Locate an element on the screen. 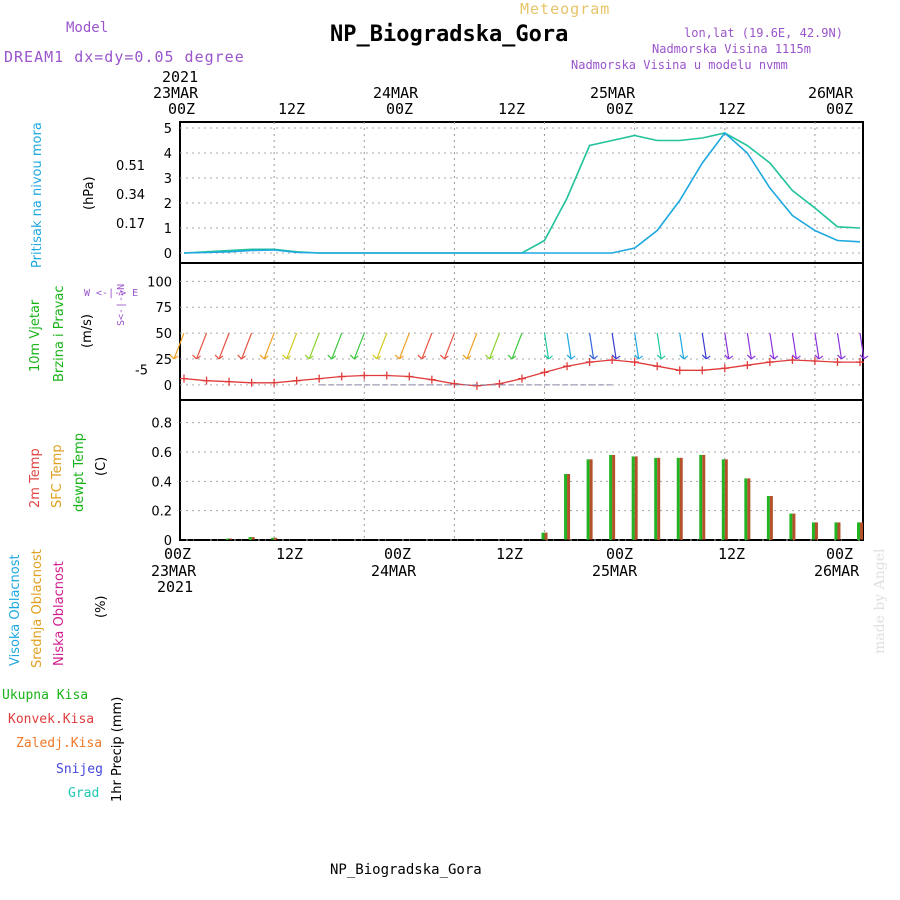  top-year: 2021 is located at coordinates (180, 77).